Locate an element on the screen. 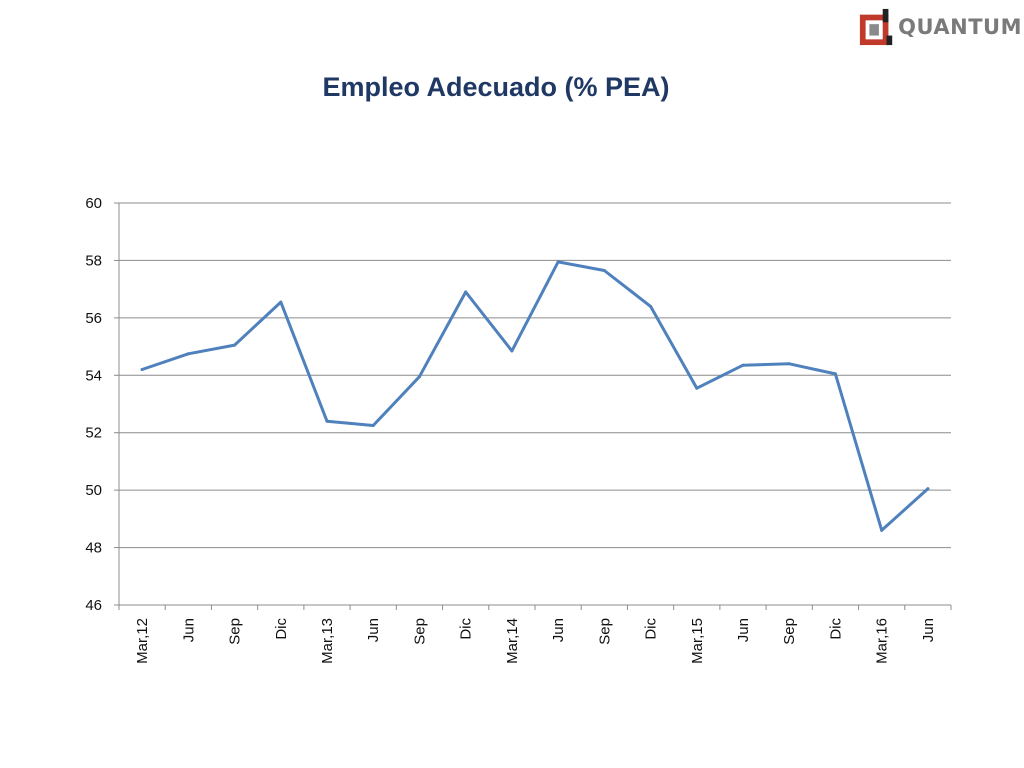 Image resolution: width=1024 pixels, height=768 pixels. x-tick-label: Mar,14 is located at coordinates (512, 641).